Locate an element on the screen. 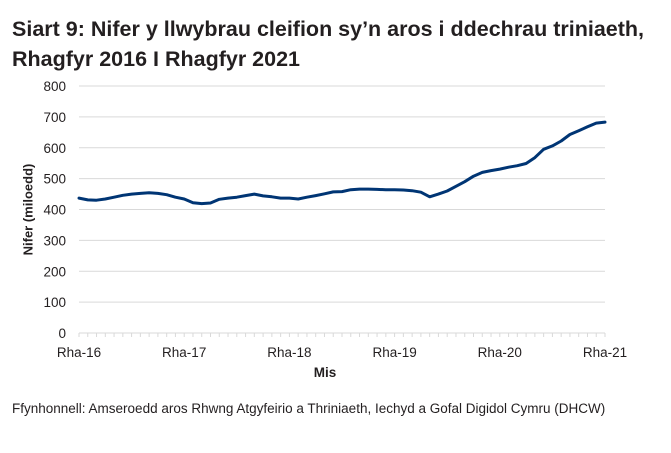  x-tick-label: Rha-21 is located at coordinates (605, 352).